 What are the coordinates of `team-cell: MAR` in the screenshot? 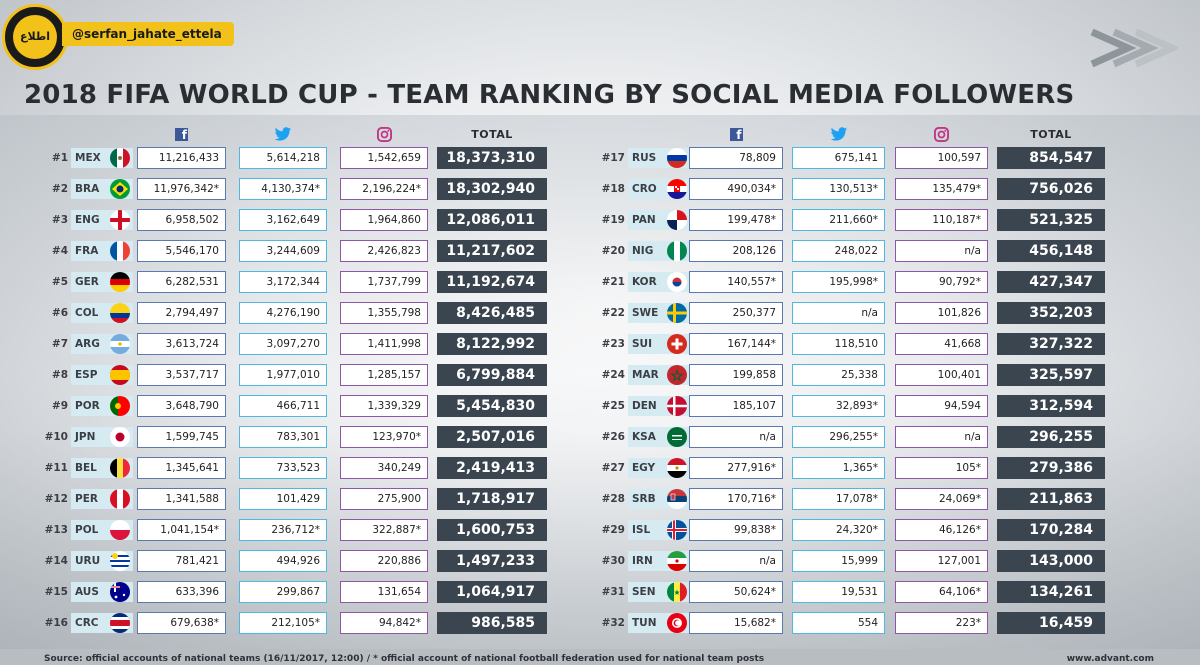 It's located at (659, 375).